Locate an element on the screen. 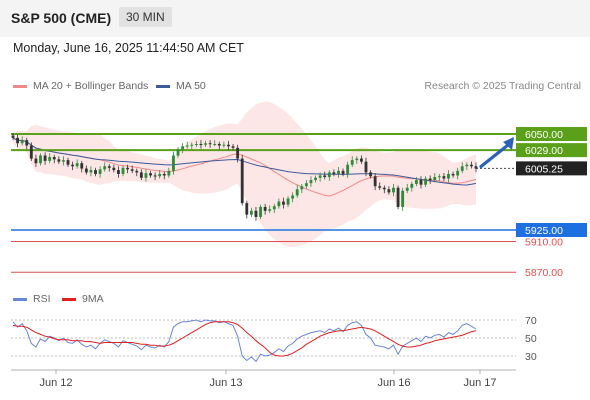 This screenshot has width=590, height=400. title-bar: S&P 500 (CME) 30 MIN is located at coordinates (295, 18).